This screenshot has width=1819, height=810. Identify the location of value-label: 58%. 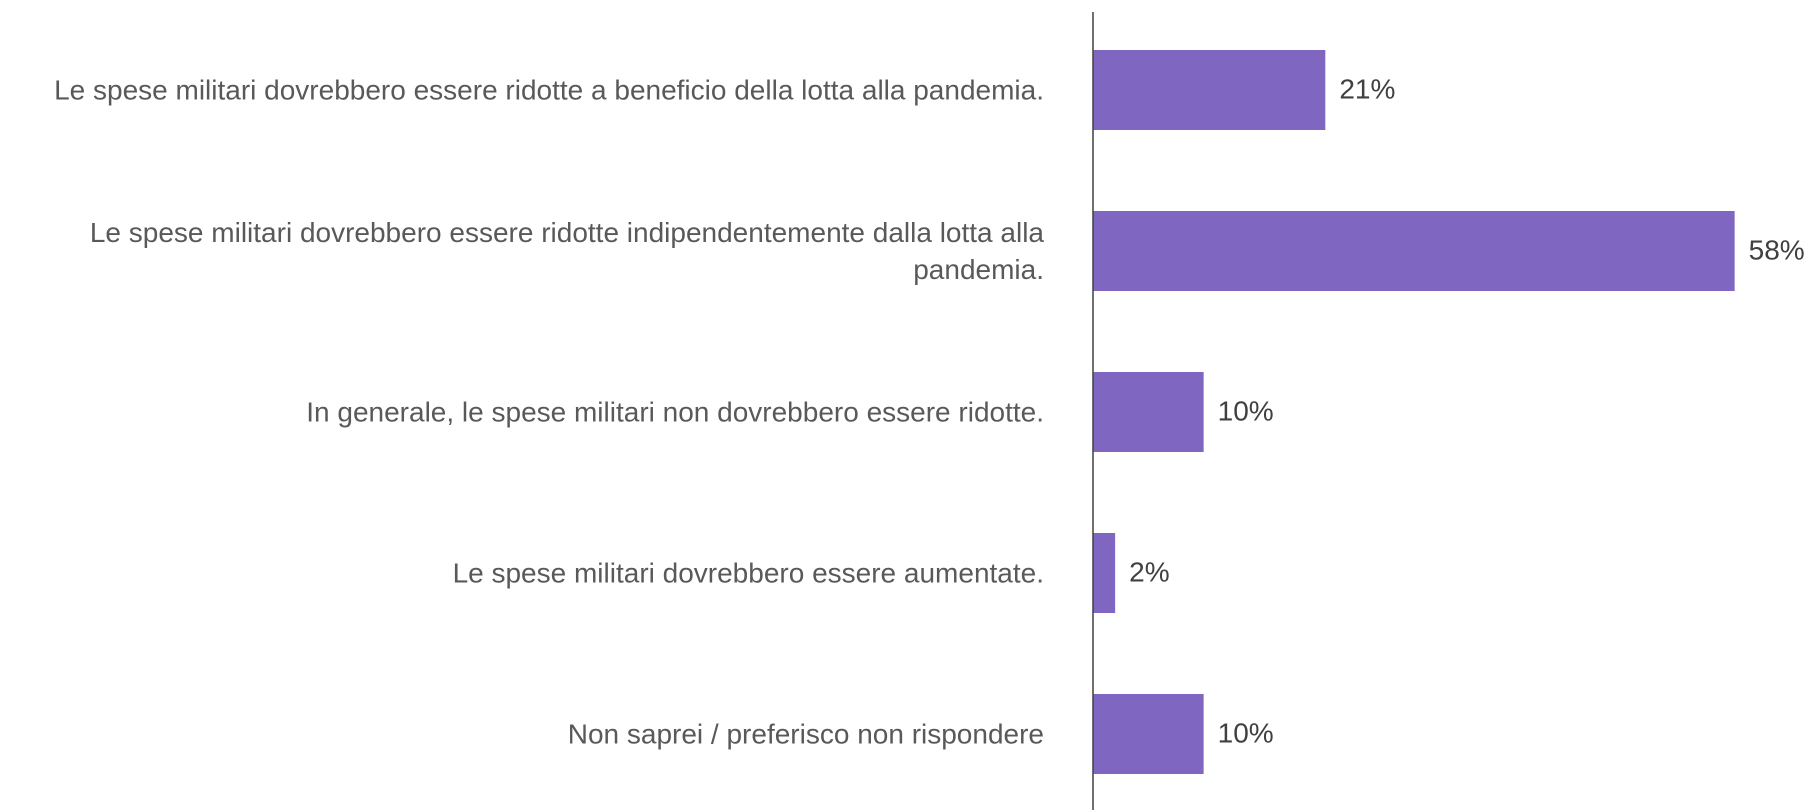
(1777, 249).